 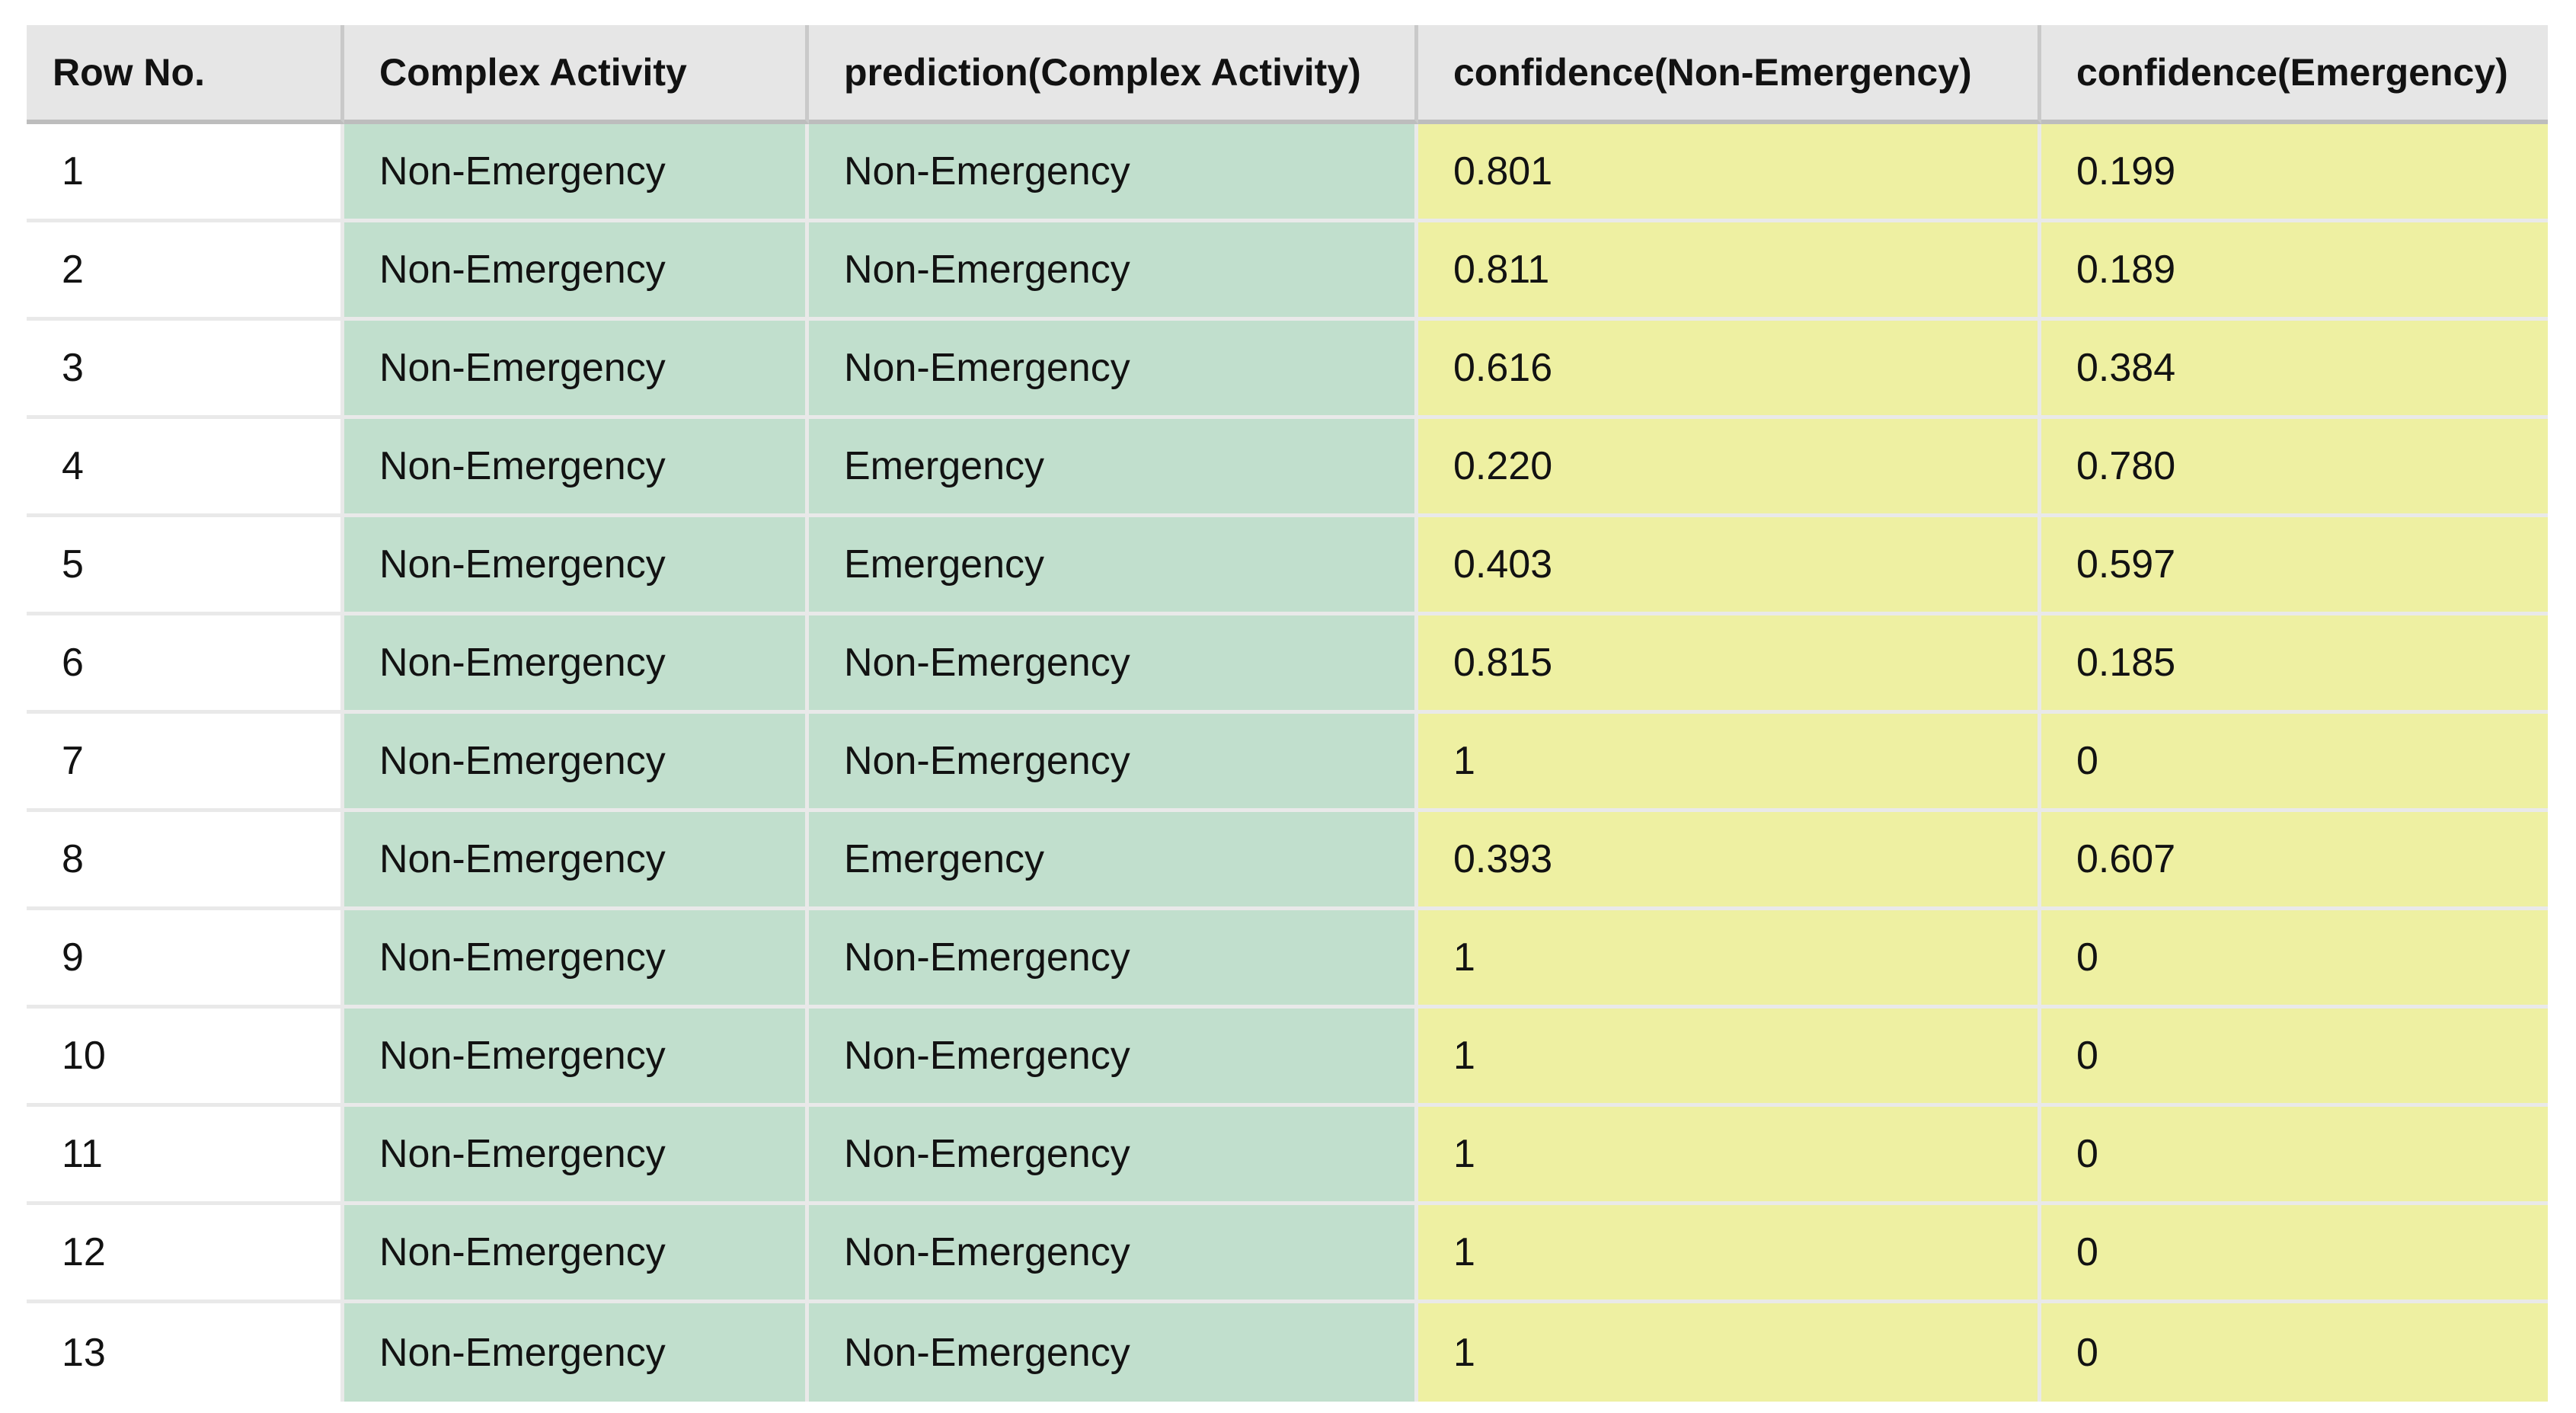 What do you see at coordinates (1729, 173) in the screenshot?
I see `cell-confidence-non-emergency: 0.801` at bounding box center [1729, 173].